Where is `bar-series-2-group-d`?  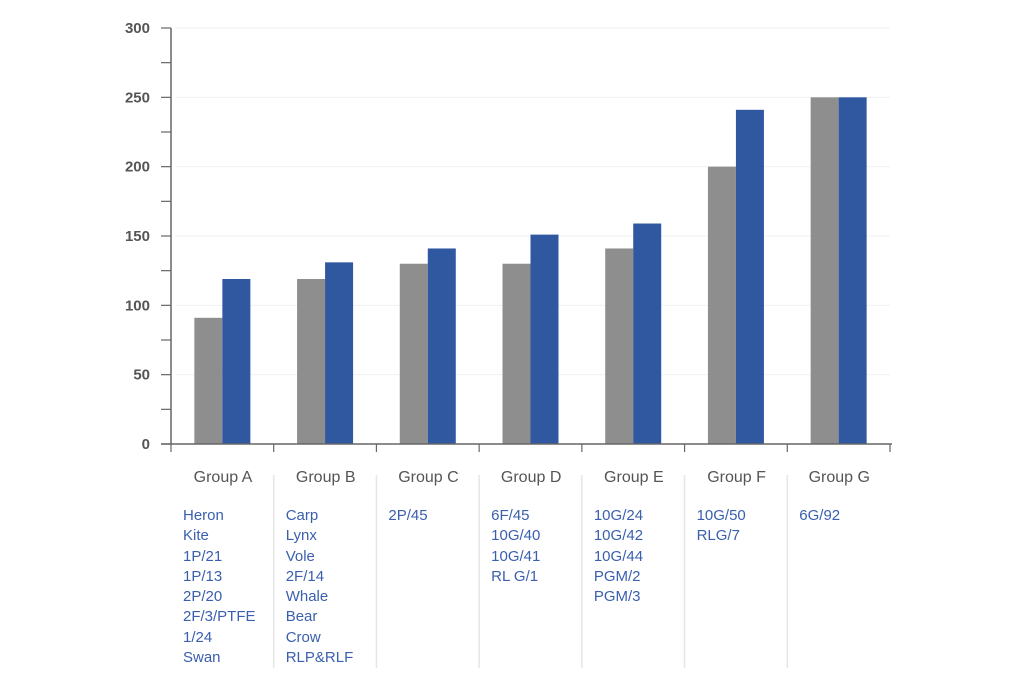
bar-series-2-group-d is located at coordinates (544, 339).